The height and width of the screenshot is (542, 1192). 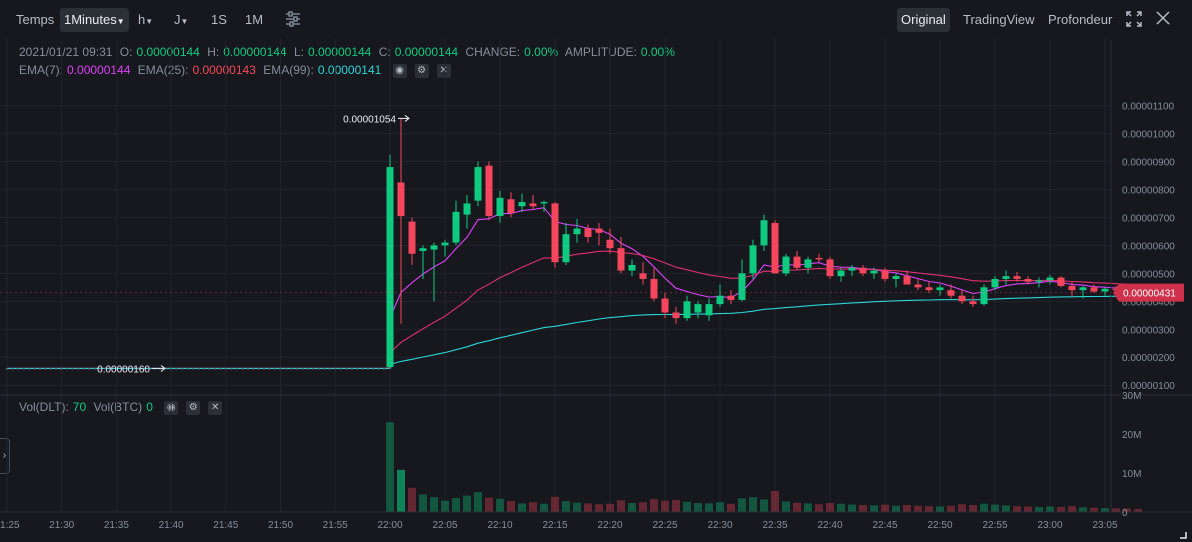 I want to click on hour-label: h, so click(x=142, y=19).